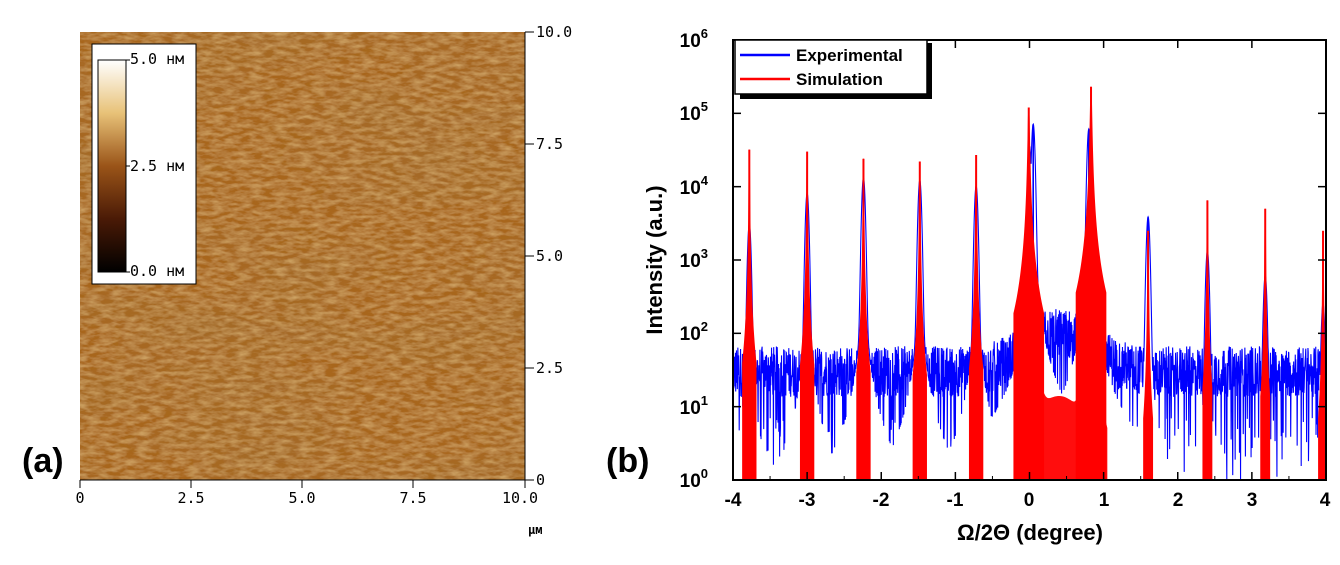 This screenshot has width=1340, height=565. What do you see at coordinates (554, 32) in the screenshot?
I see `afm-y-tick: 10.0` at bounding box center [554, 32].